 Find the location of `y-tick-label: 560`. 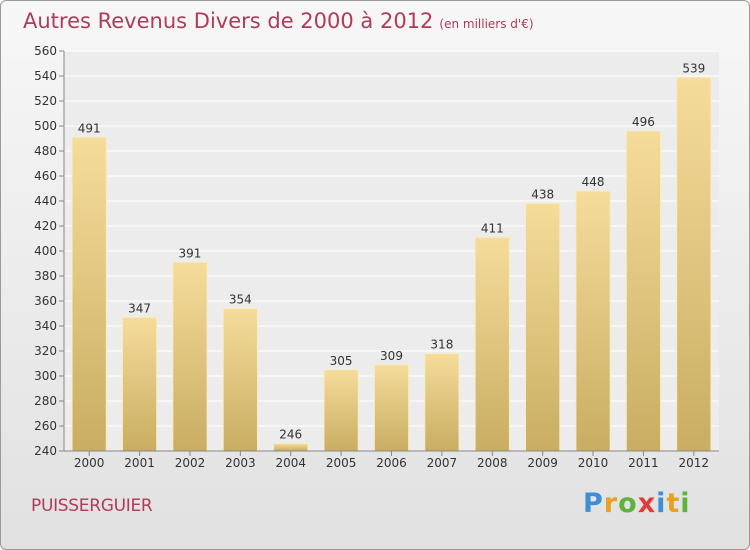

y-tick-label: 560 is located at coordinates (45, 51).